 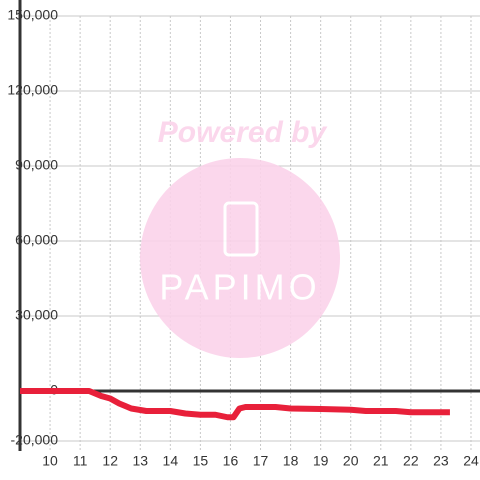 What do you see at coordinates (231, 461) in the screenshot?
I see `x-tick-label: 16` at bounding box center [231, 461].